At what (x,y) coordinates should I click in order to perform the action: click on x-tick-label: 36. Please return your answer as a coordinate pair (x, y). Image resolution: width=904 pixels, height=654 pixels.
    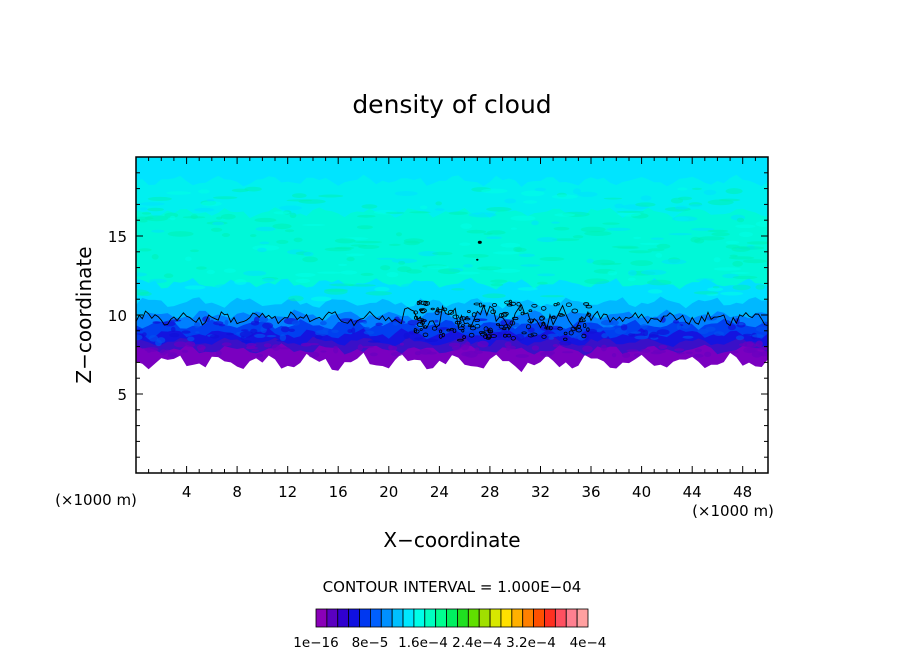
    Looking at the image, I should click on (590, 492).